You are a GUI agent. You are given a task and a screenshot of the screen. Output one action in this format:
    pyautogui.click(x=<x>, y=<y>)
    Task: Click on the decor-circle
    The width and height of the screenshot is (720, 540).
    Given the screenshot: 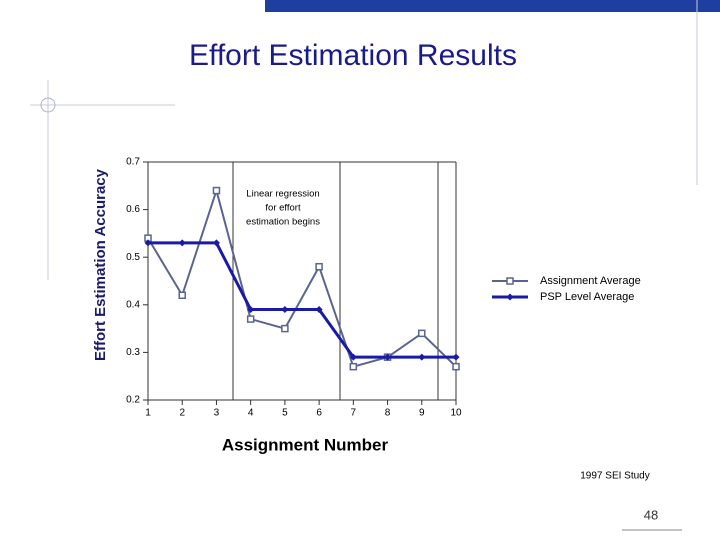 What is the action you would take?
    pyautogui.click(x=48, y=105)
    